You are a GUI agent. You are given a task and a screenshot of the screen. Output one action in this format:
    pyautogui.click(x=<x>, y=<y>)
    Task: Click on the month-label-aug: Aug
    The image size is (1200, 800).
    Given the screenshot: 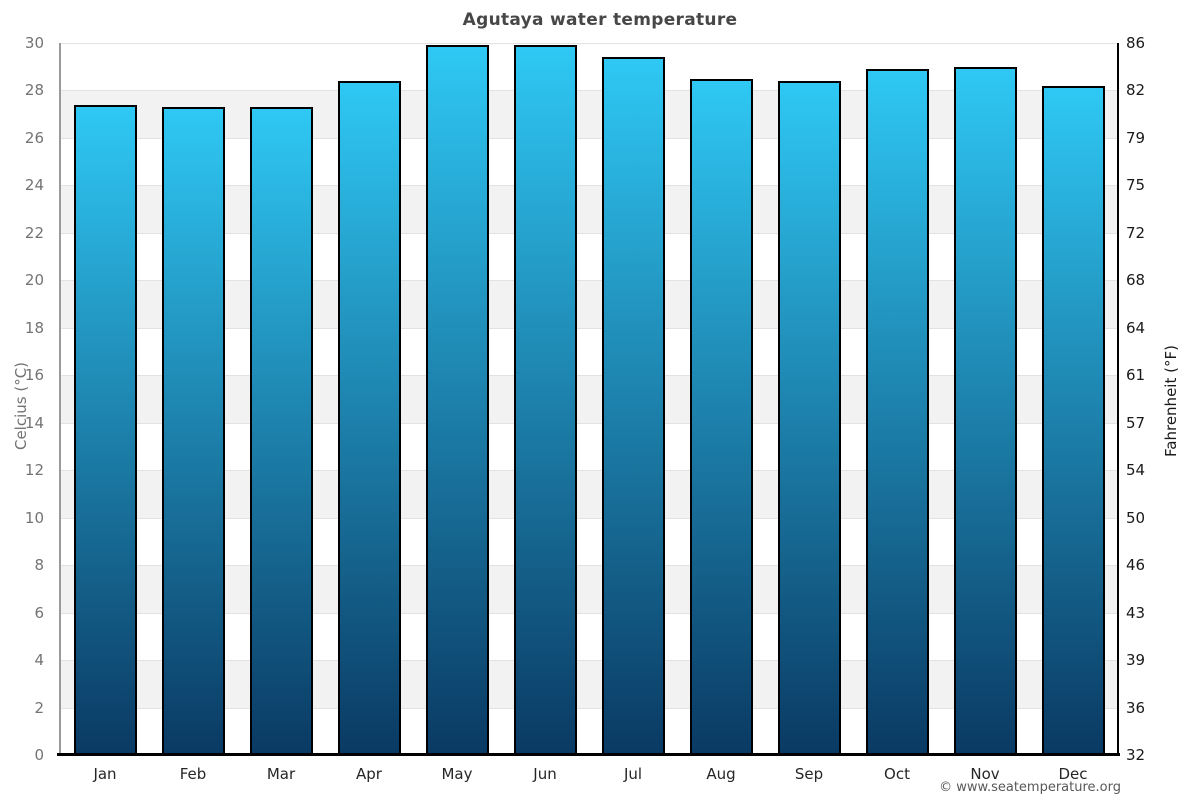 What is the action you would take?
    pyautogui.click(x=721, y=774)
    